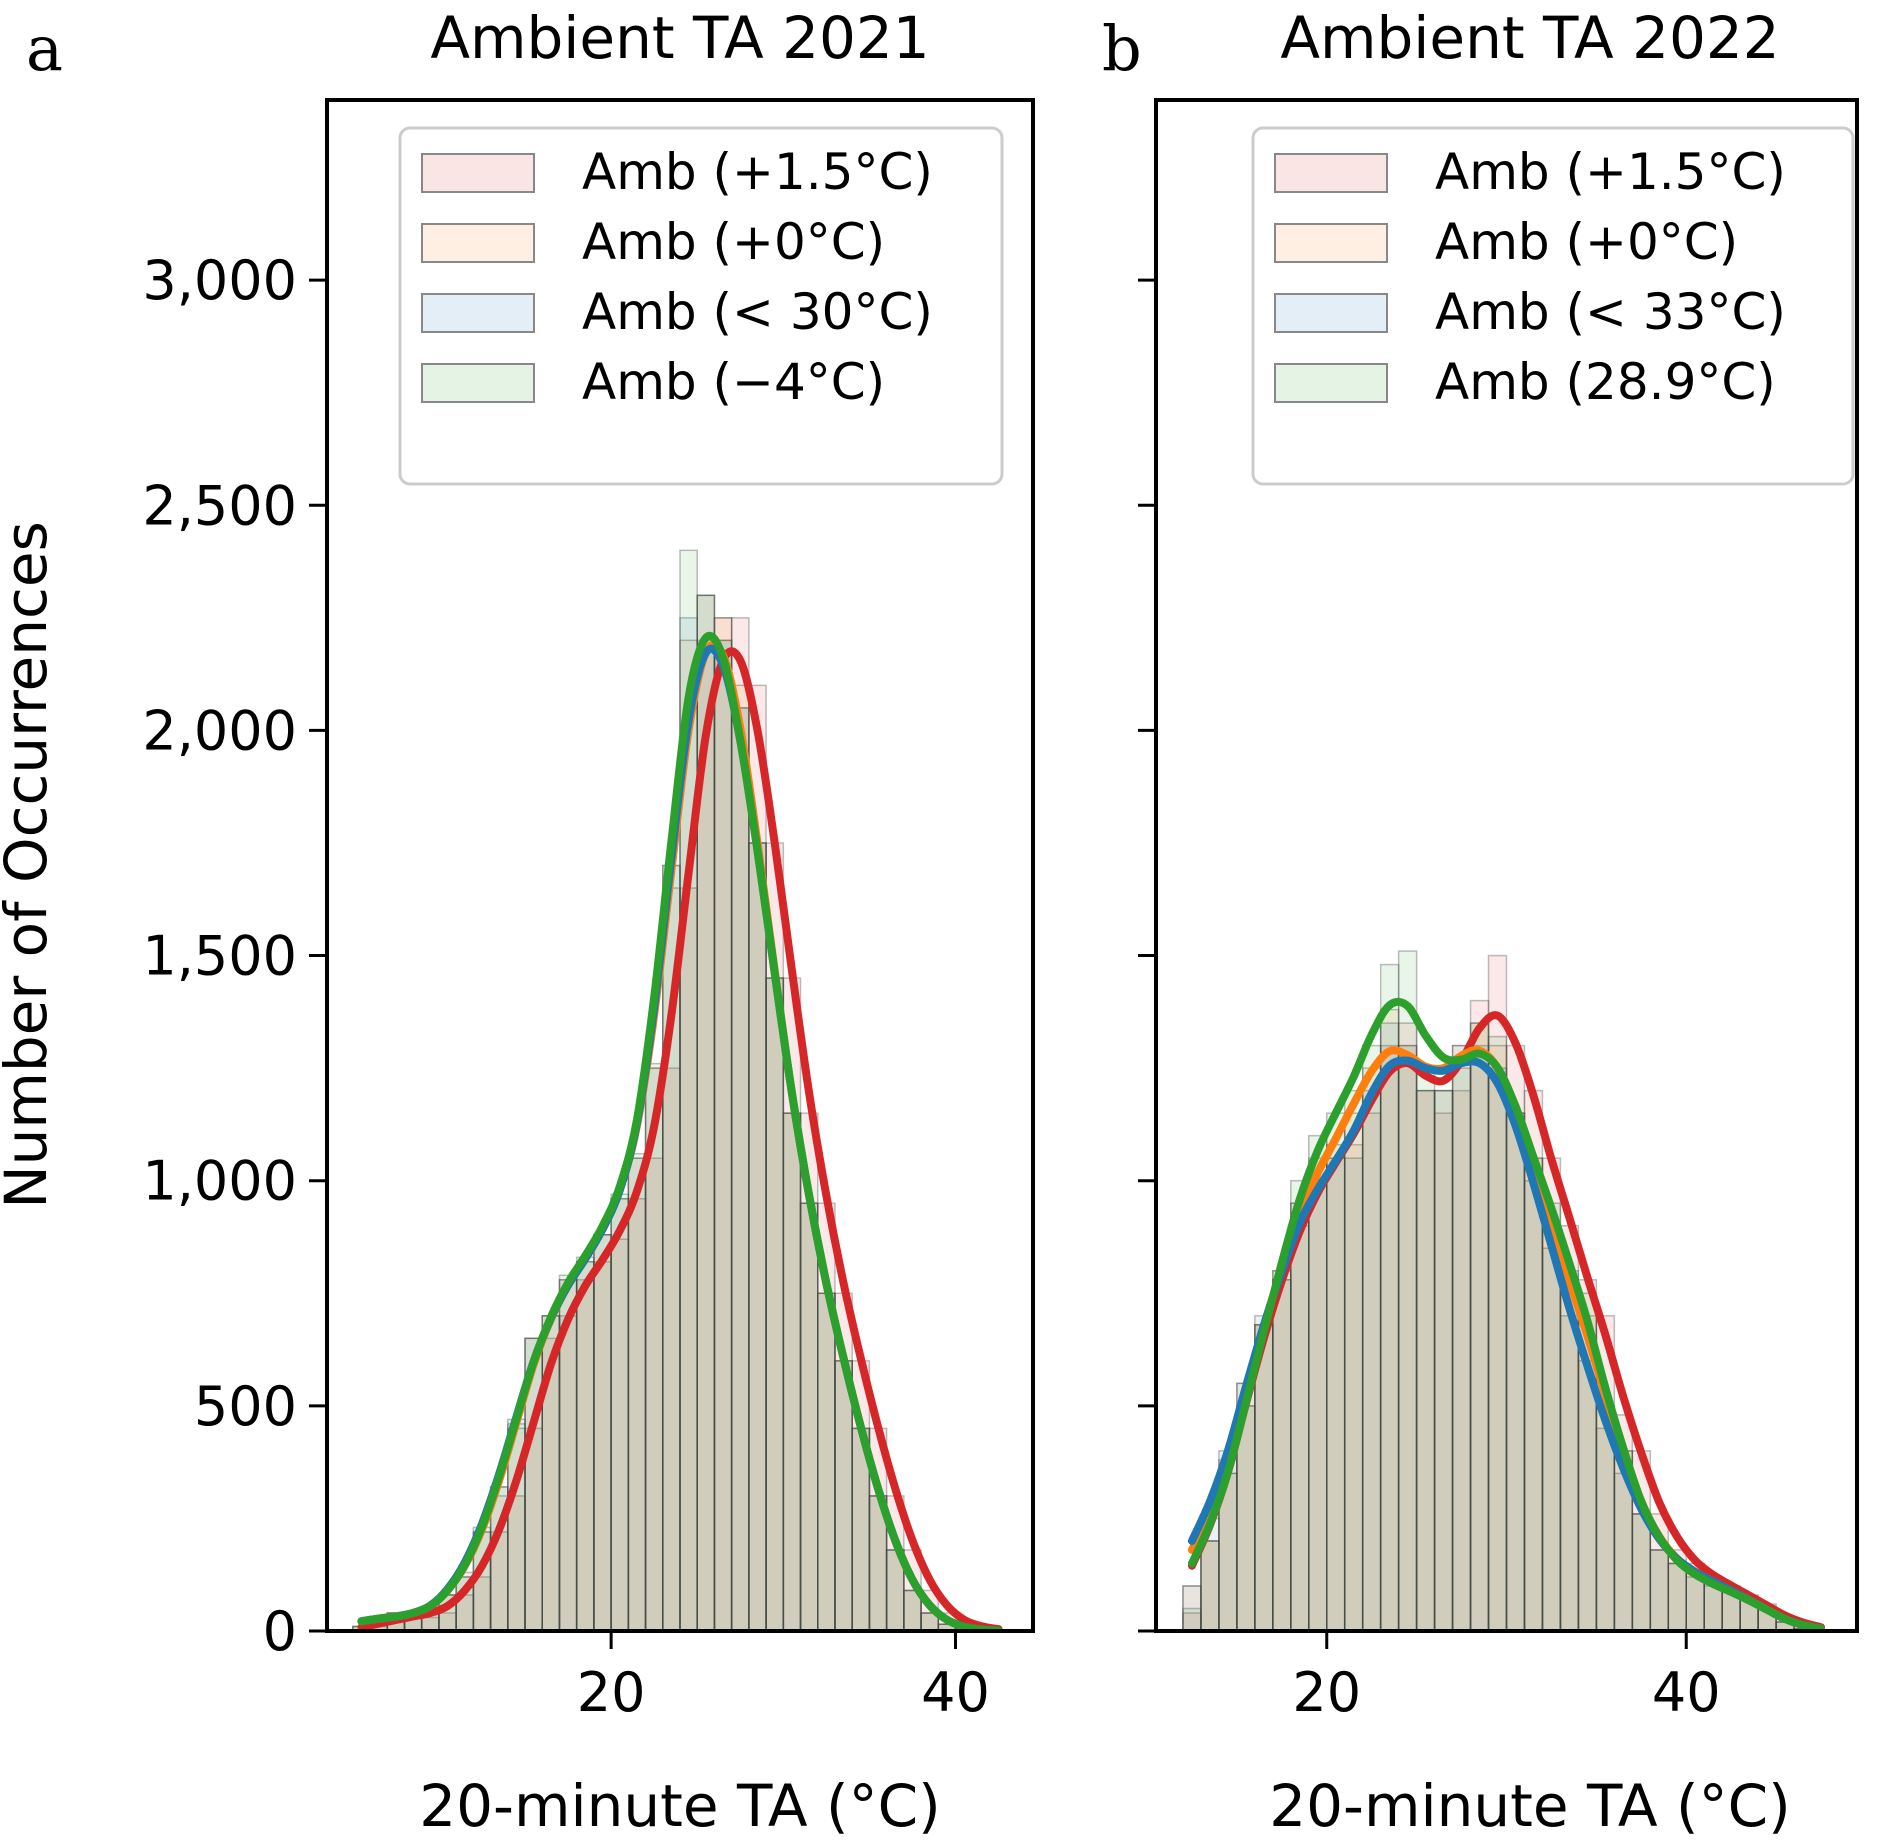 The width and height of the screenshot is (1890, 1840). I want to click on panel-b-legend-box, so click(1553, 306).